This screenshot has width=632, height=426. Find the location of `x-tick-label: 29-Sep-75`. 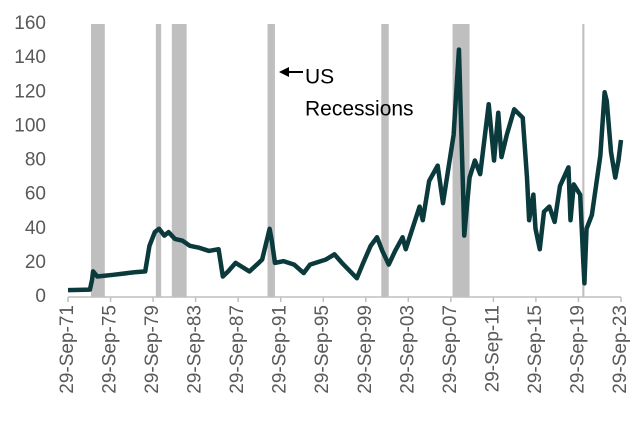

x-tick-label: 29-Sep-75 is located at coordinates (110, 349).